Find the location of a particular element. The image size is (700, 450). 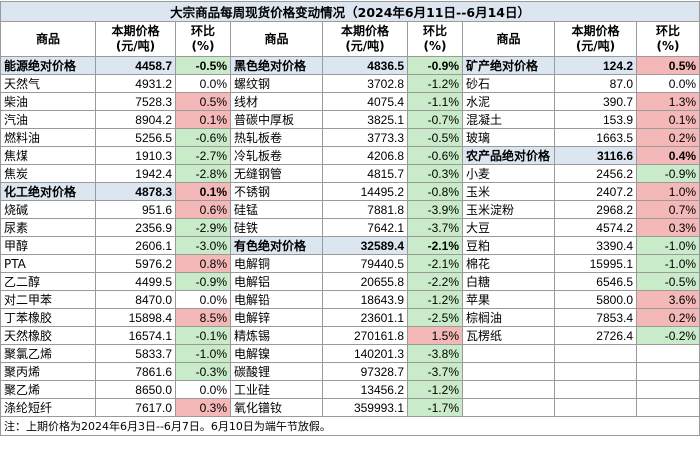

header-change: 环比 (%) is located at coordinates (435, 39).